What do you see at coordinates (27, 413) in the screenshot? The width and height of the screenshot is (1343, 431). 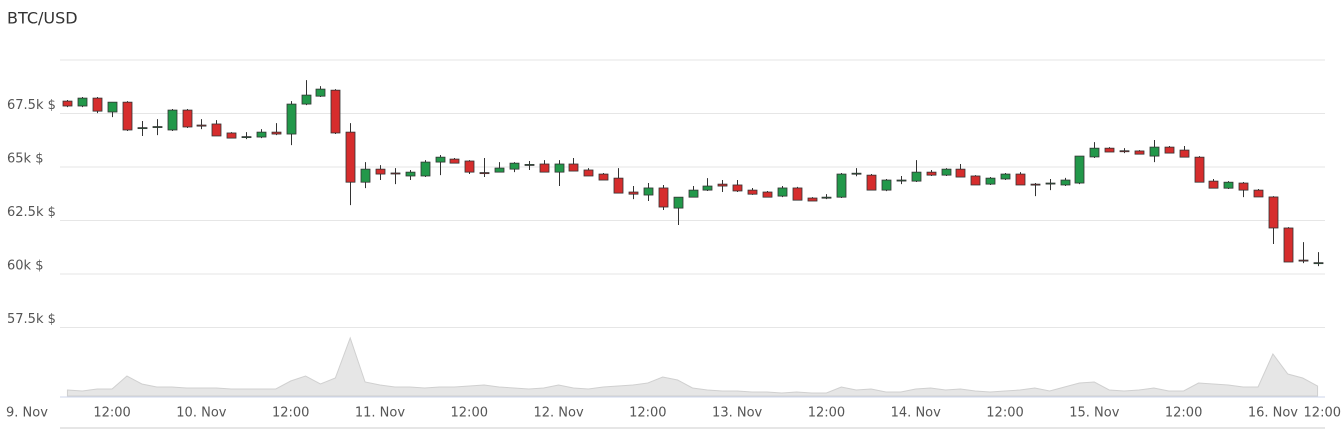 I see `x-tick-label: 9. Nov` at bounding box center [27, 413].